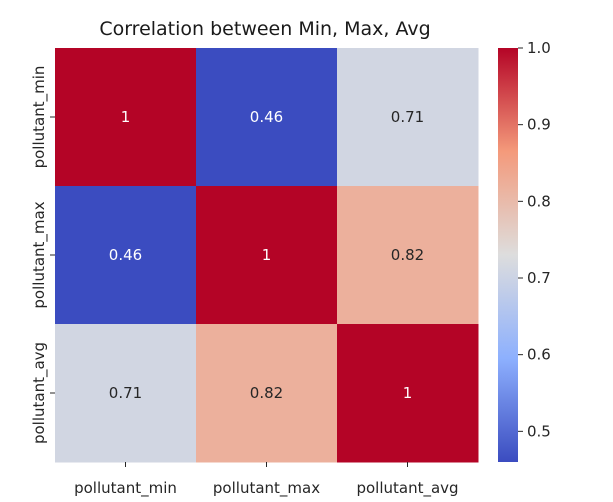  I want to click on cell-annotation-0-0: 1, so click(126, 117).